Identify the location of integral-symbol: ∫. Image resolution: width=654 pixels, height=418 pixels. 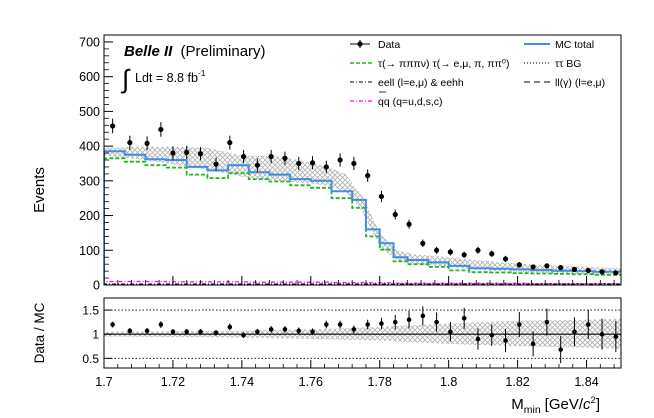
(125, 79).